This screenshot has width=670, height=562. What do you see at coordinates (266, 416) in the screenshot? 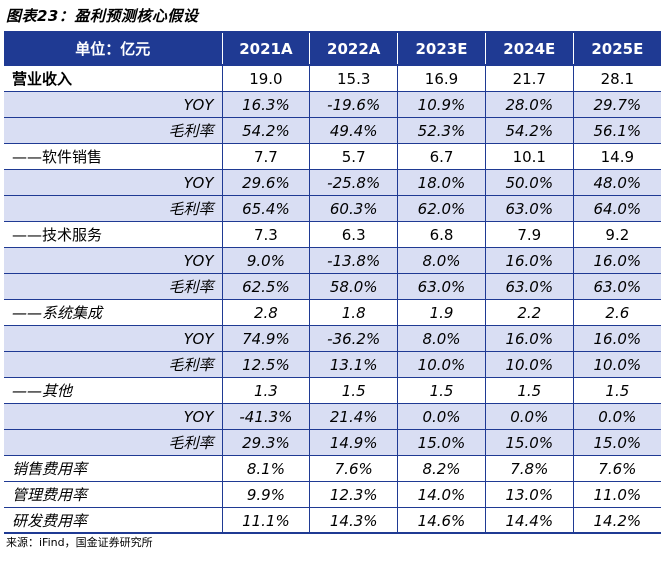
I see `value-cell: -41.3%` at bounding box center [266, 416].